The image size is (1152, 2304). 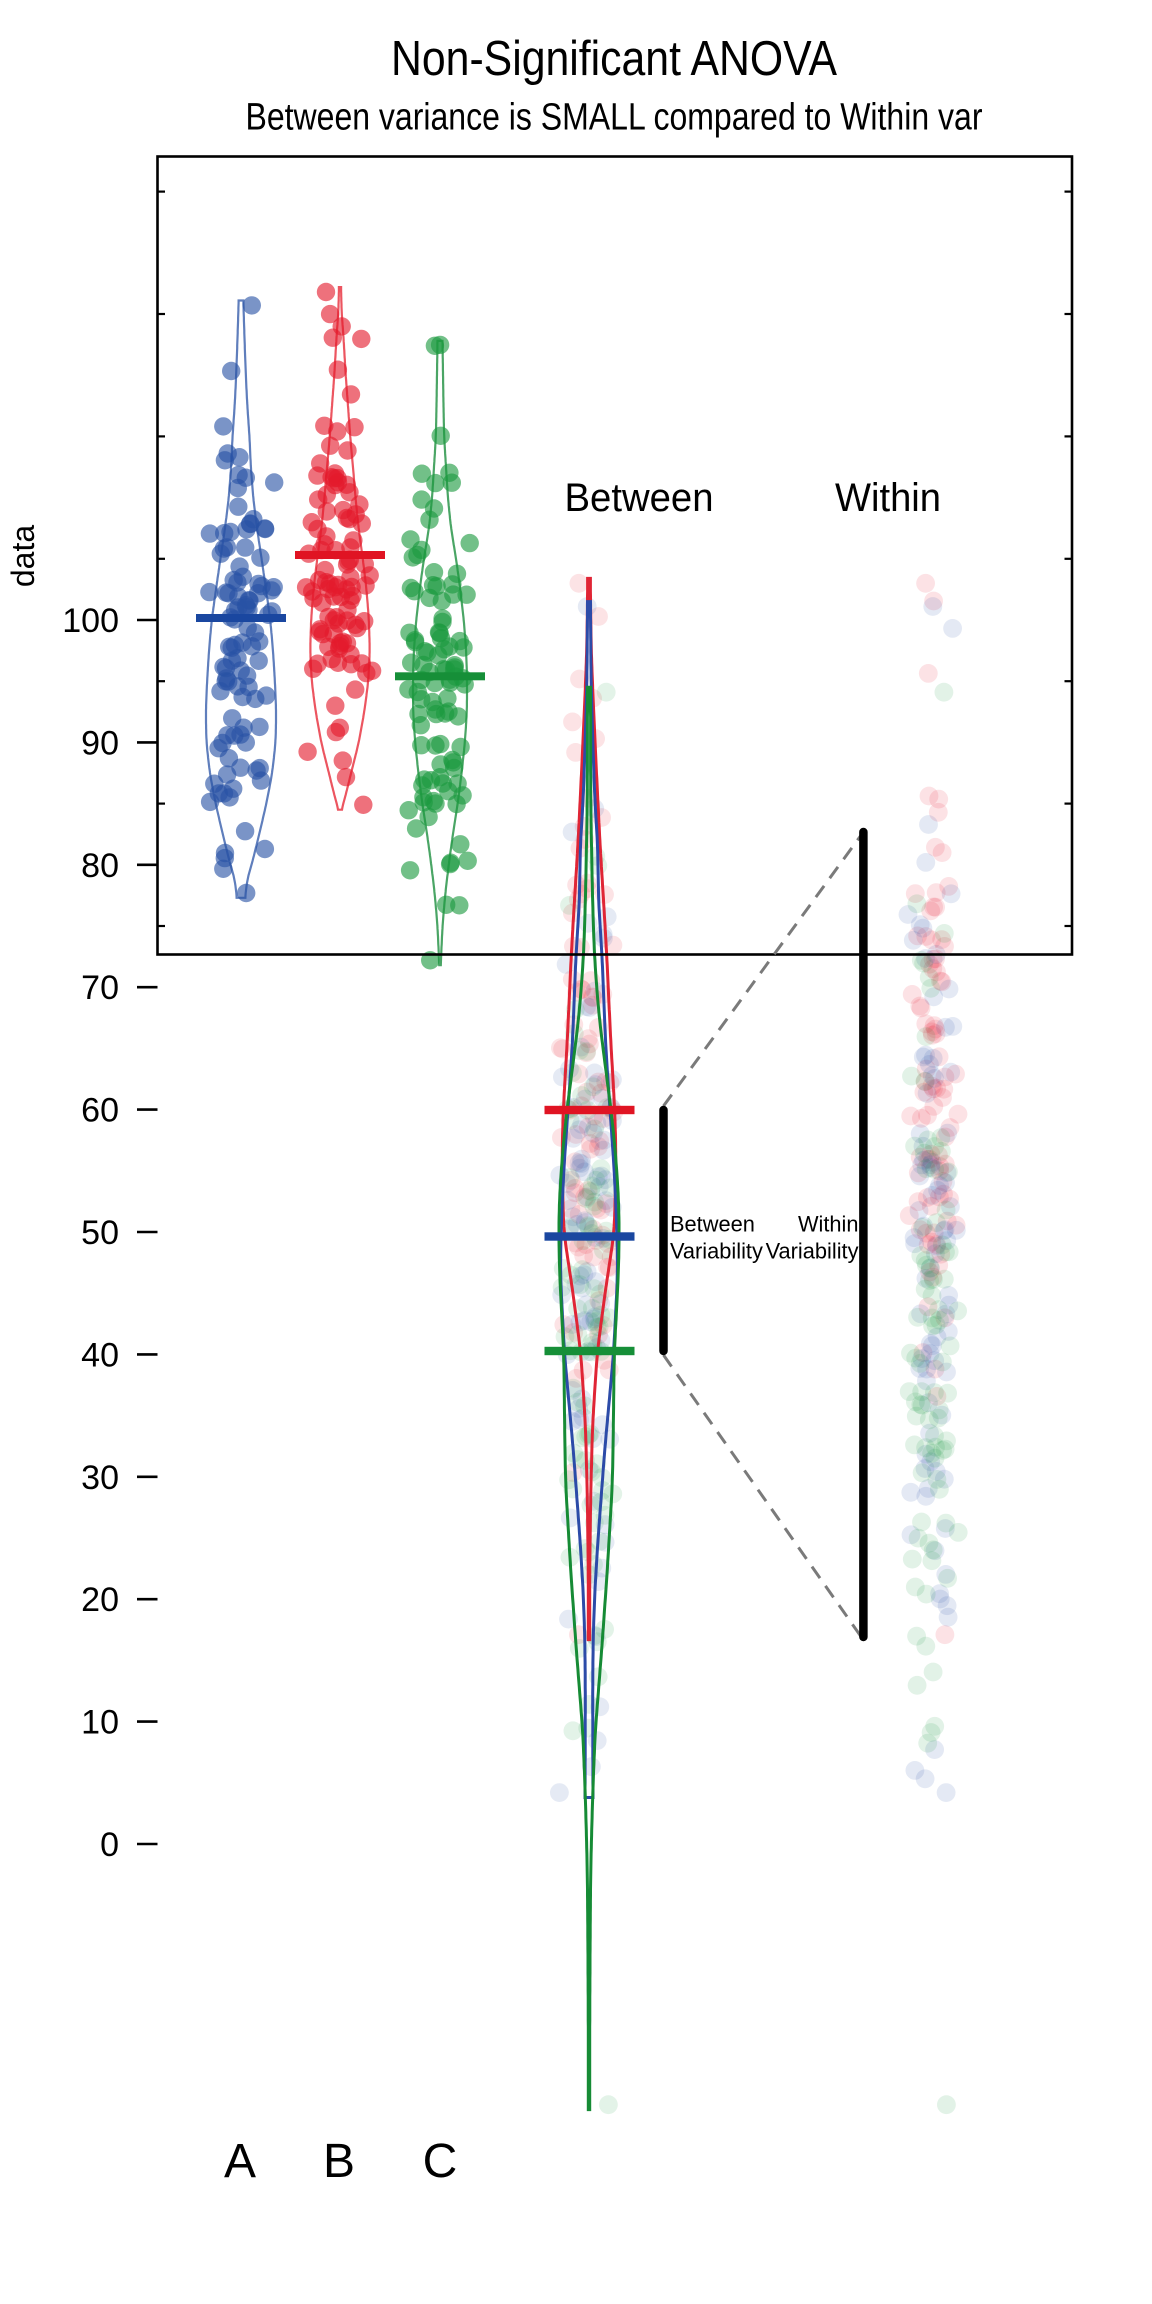 I want to click on svg-text: data, so click(x=23, y=556).